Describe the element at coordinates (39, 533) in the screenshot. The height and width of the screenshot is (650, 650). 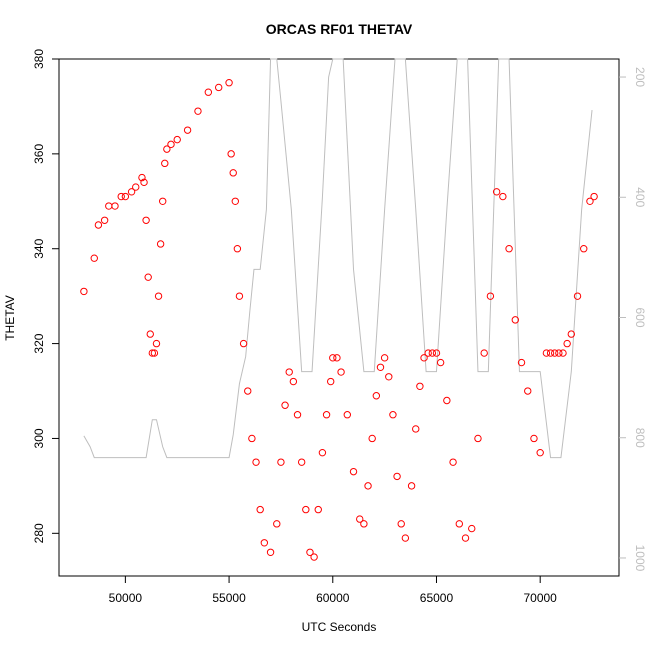
I see `y-tick-label: 280` at that location.